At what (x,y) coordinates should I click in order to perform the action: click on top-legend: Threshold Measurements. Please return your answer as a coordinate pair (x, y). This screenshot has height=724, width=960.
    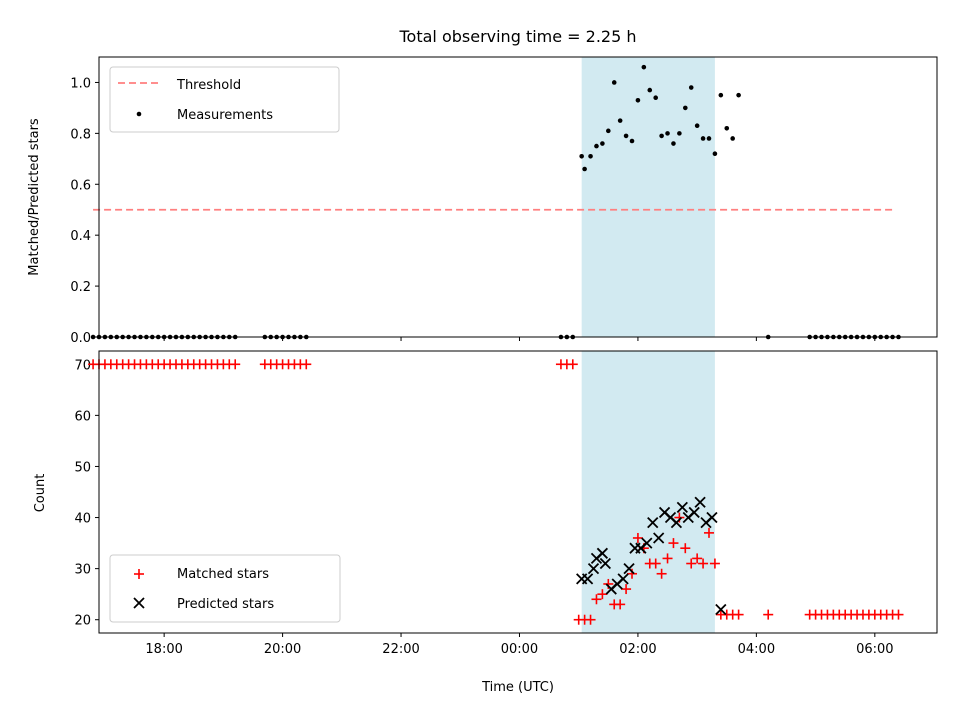
    Looking at the image, I should click on (224, 99).